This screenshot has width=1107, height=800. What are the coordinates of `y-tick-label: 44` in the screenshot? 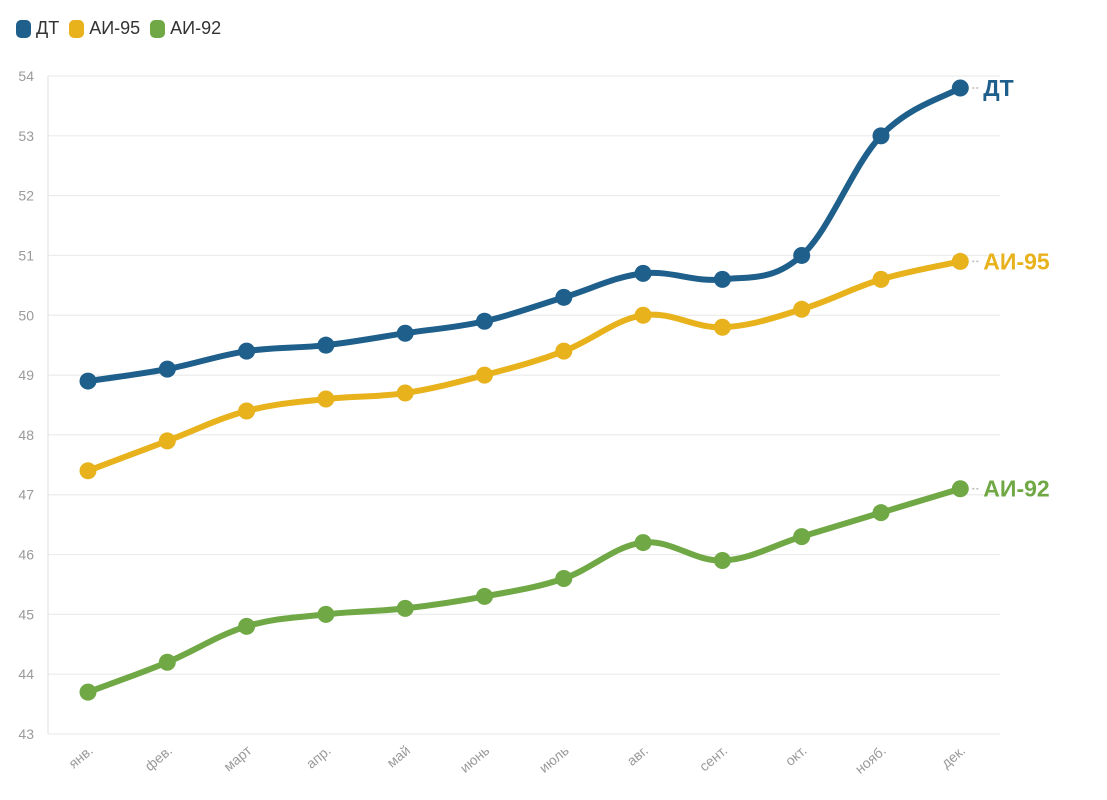 It's located at (26, 674).